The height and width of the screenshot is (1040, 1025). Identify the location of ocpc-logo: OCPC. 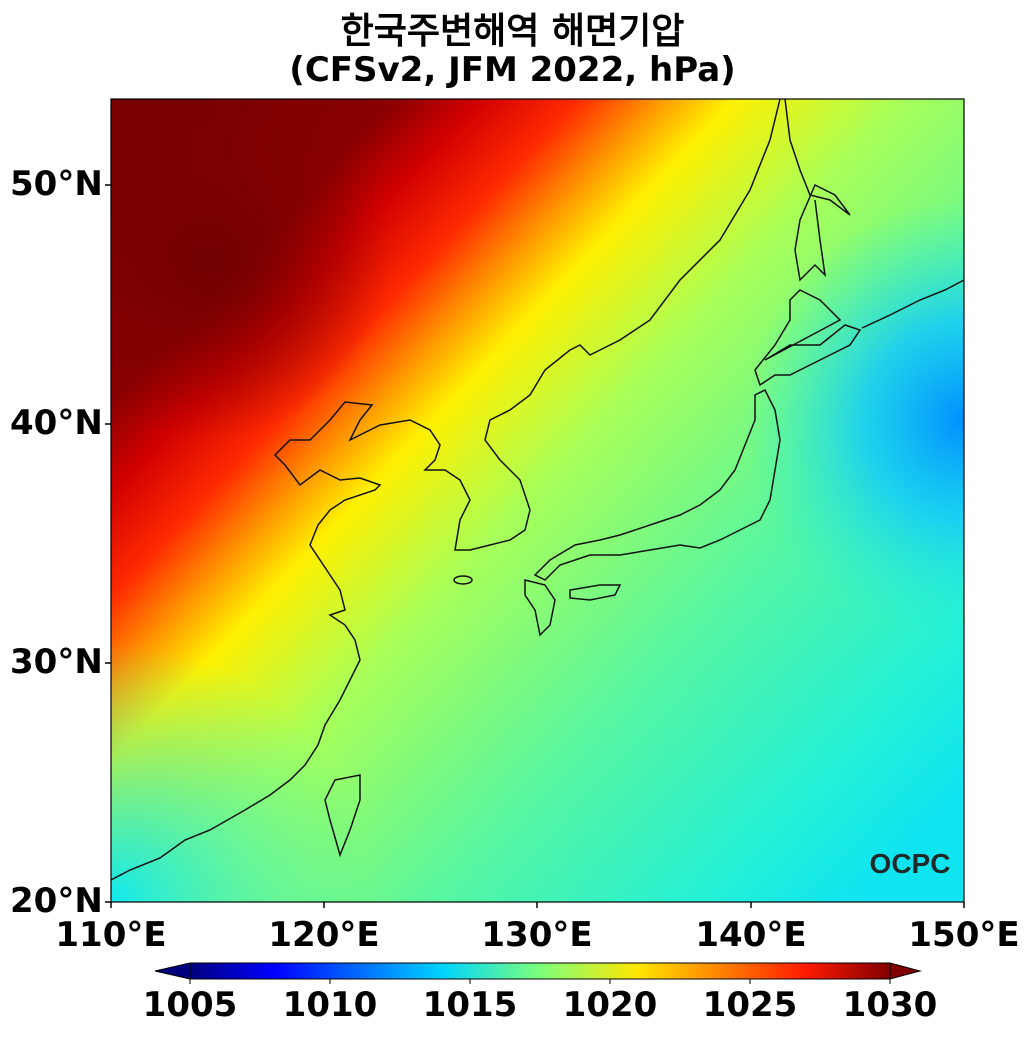
(910, 863).